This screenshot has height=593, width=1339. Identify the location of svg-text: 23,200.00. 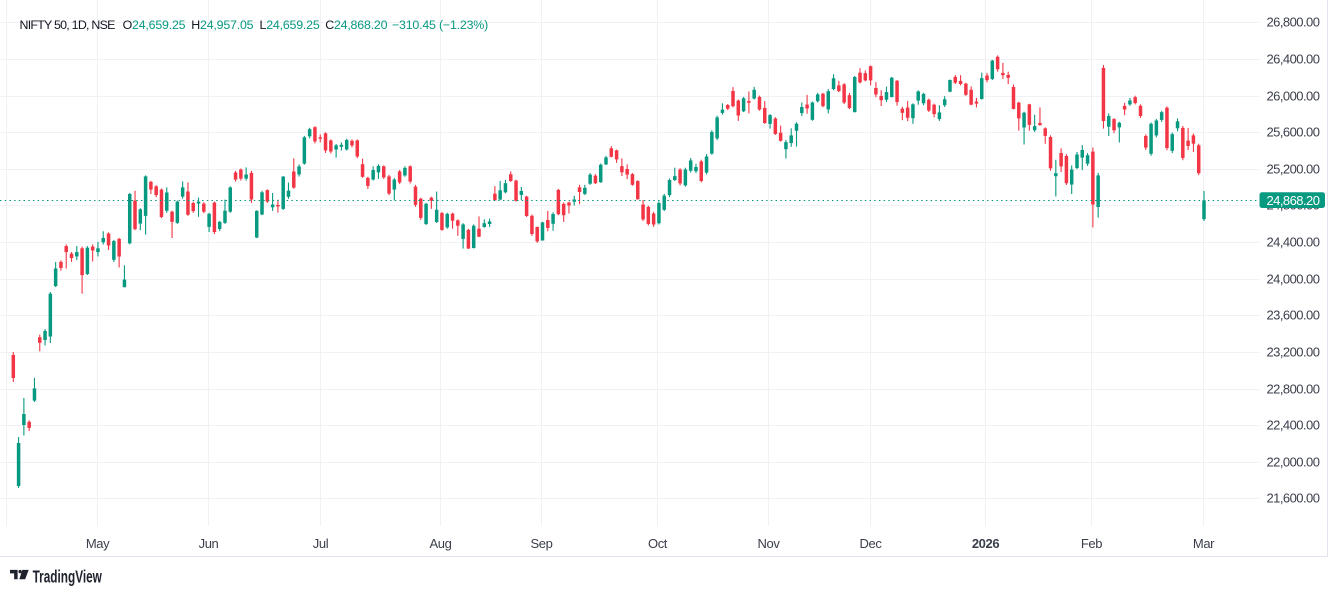
(1293, 351).